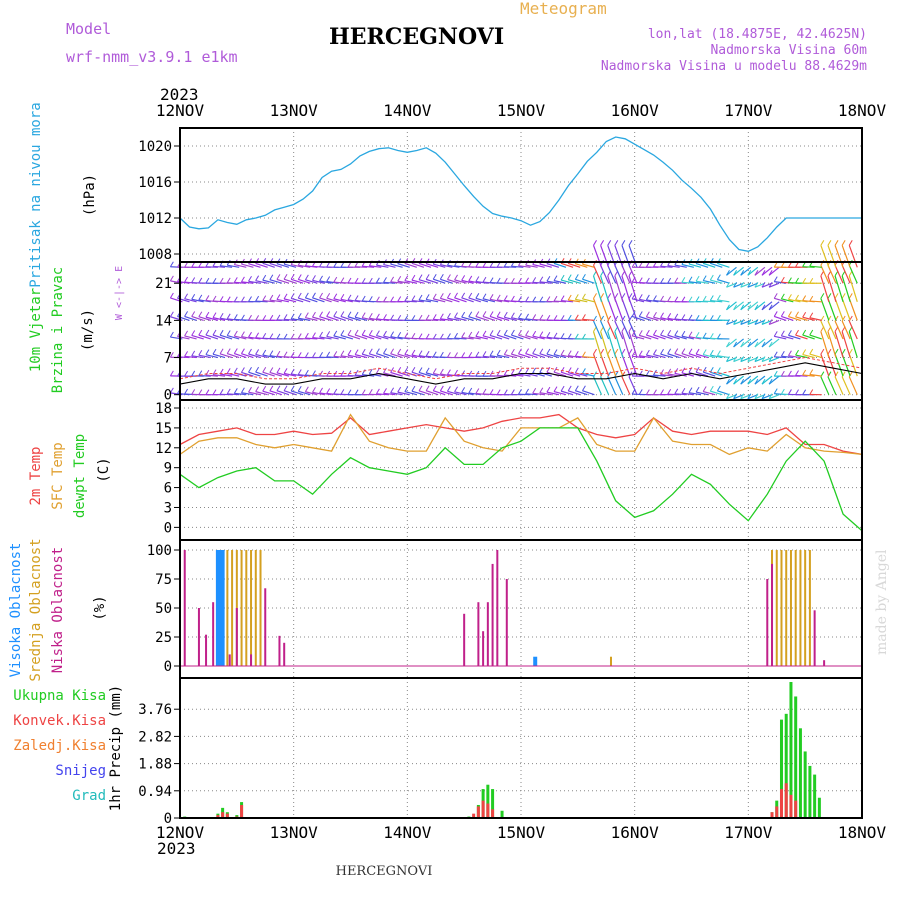 The height and width of the screenshot is (900, 900). I want to click on high-cloud-label: Visoka Oblacnost, so click(16, 610).